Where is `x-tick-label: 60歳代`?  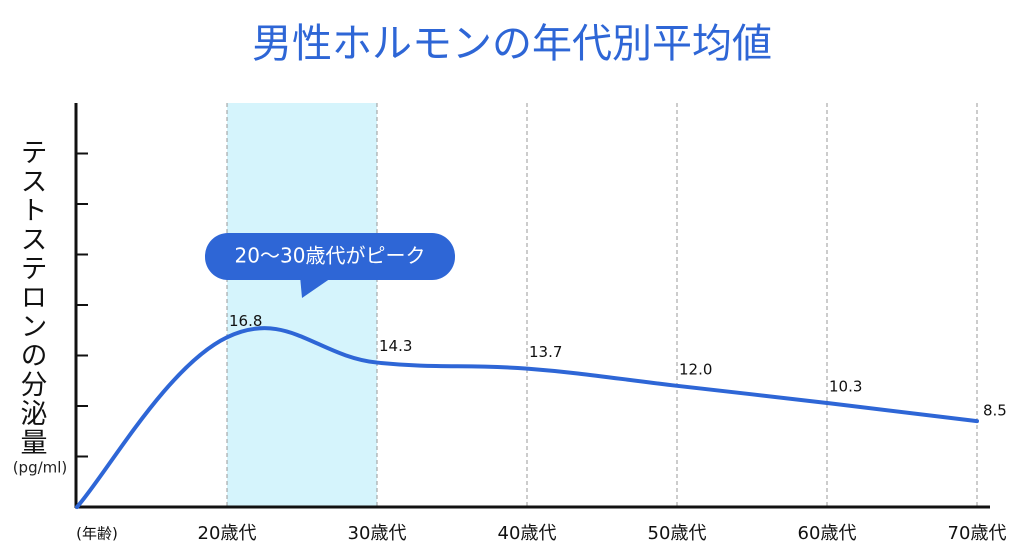
x-tick-label: 60歳代 is located at coordinates (827, 533).